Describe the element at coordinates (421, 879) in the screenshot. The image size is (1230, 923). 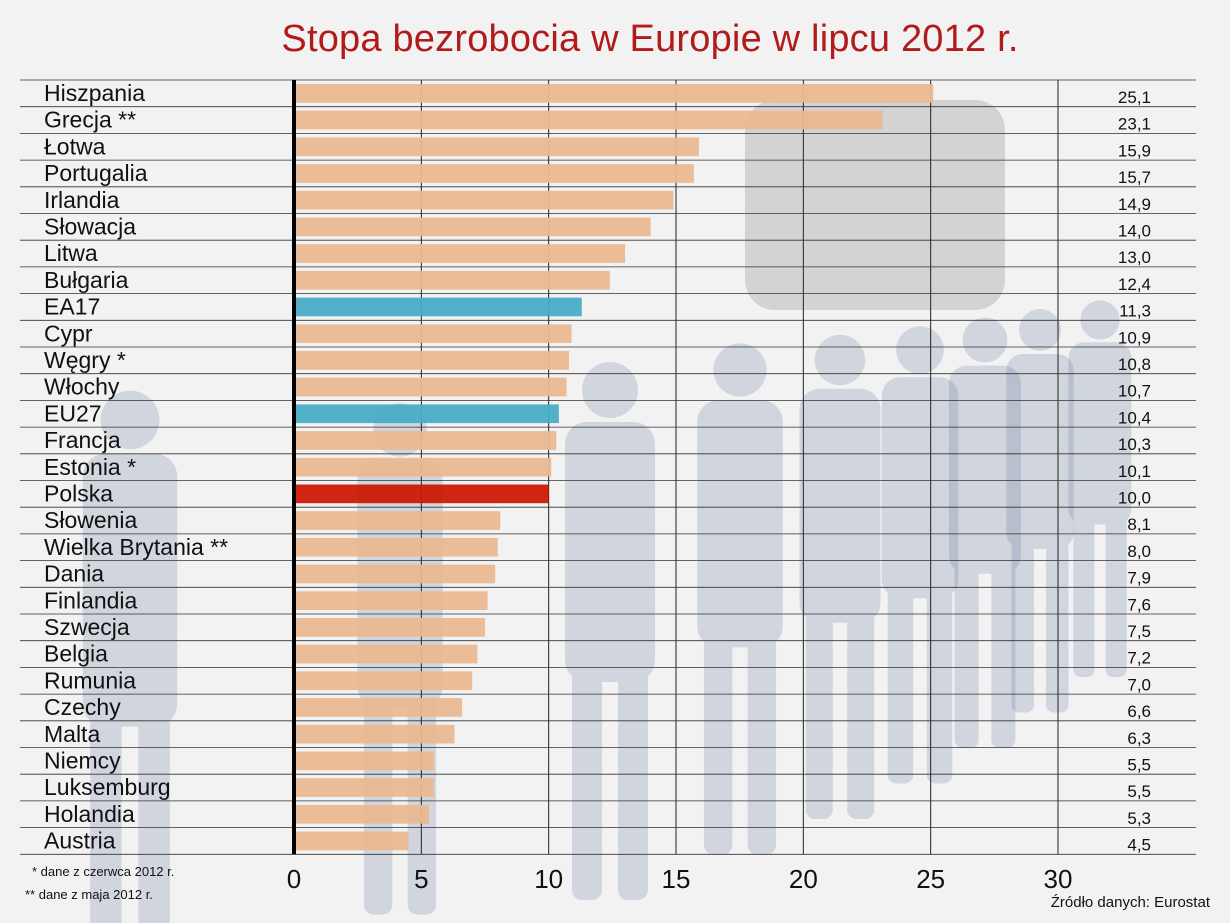
I see `x-tick-label: 5` at that location.